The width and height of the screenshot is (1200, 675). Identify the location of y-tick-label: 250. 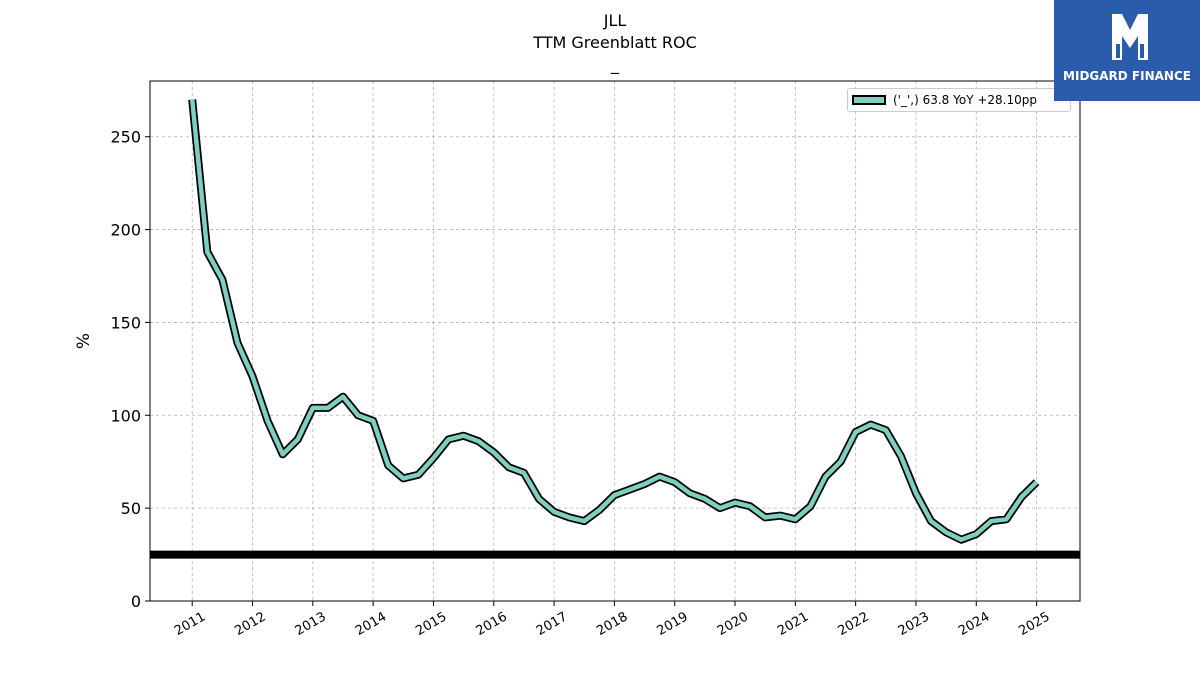
(125, 137).